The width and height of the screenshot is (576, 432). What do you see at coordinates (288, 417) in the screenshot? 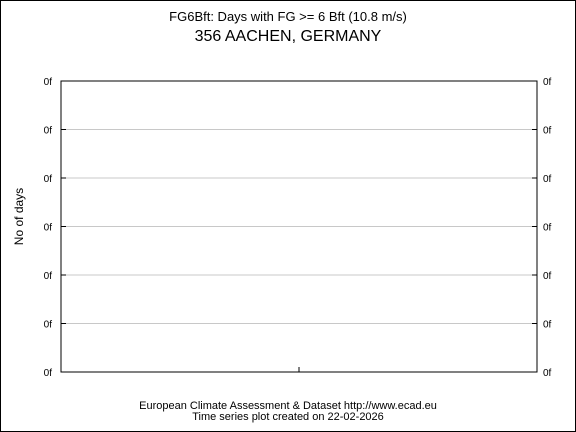
I see `footer-created-date: Time series plot created on 22-02-2026` at bounding box center [288, 417].